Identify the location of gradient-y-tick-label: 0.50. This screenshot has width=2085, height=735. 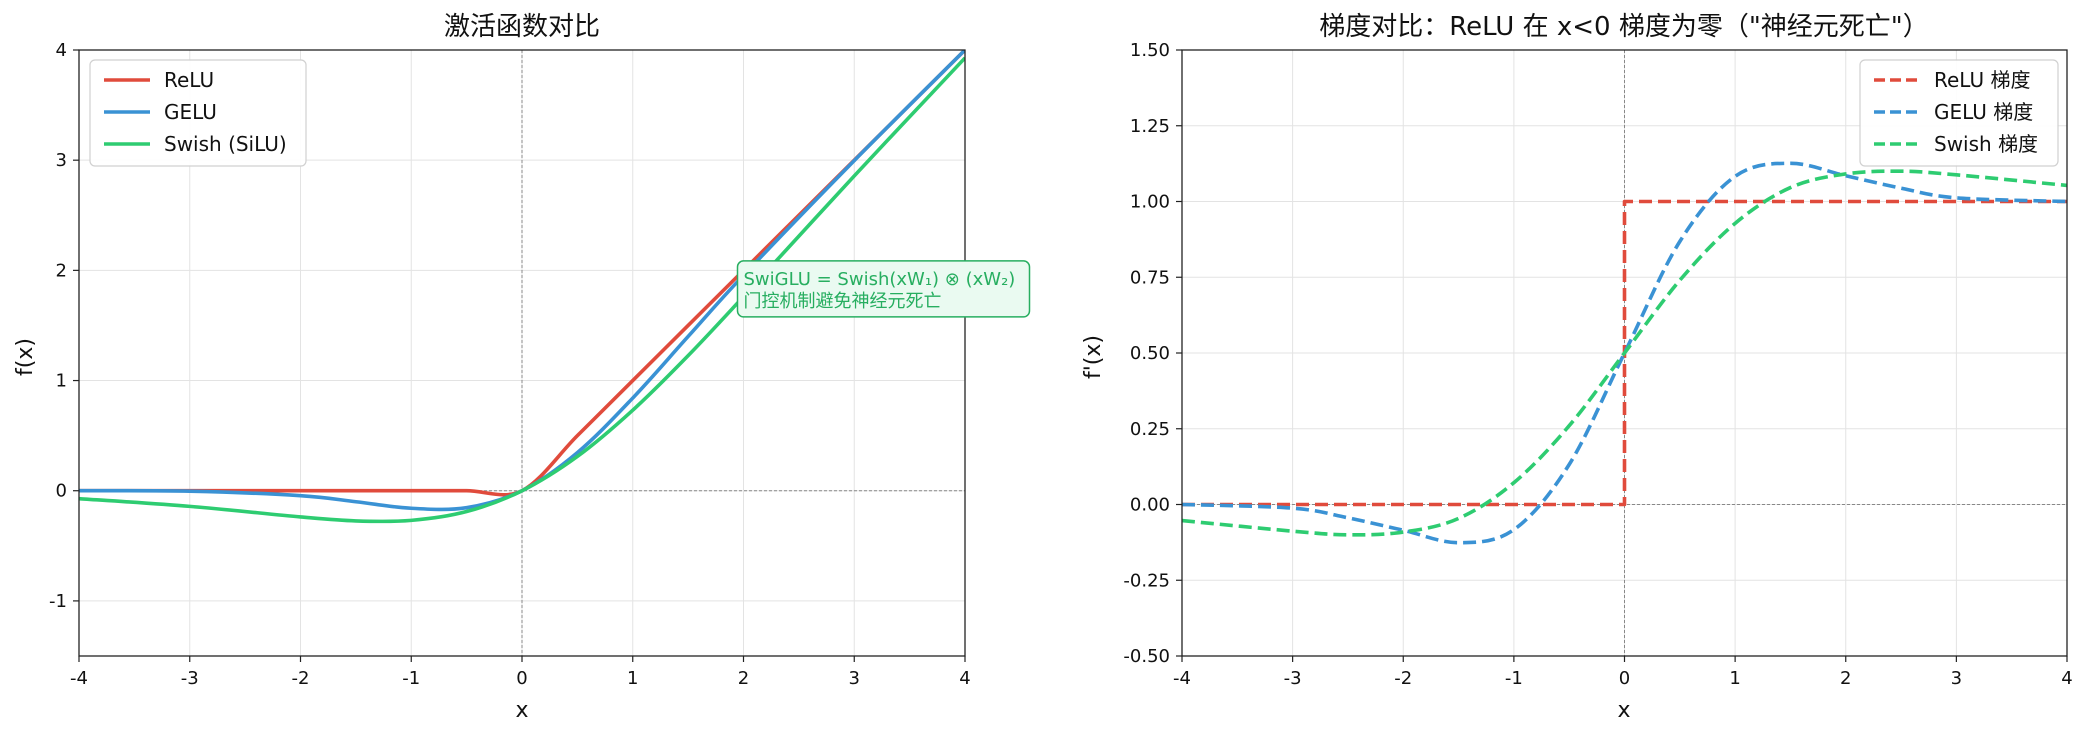
(1150, 353).